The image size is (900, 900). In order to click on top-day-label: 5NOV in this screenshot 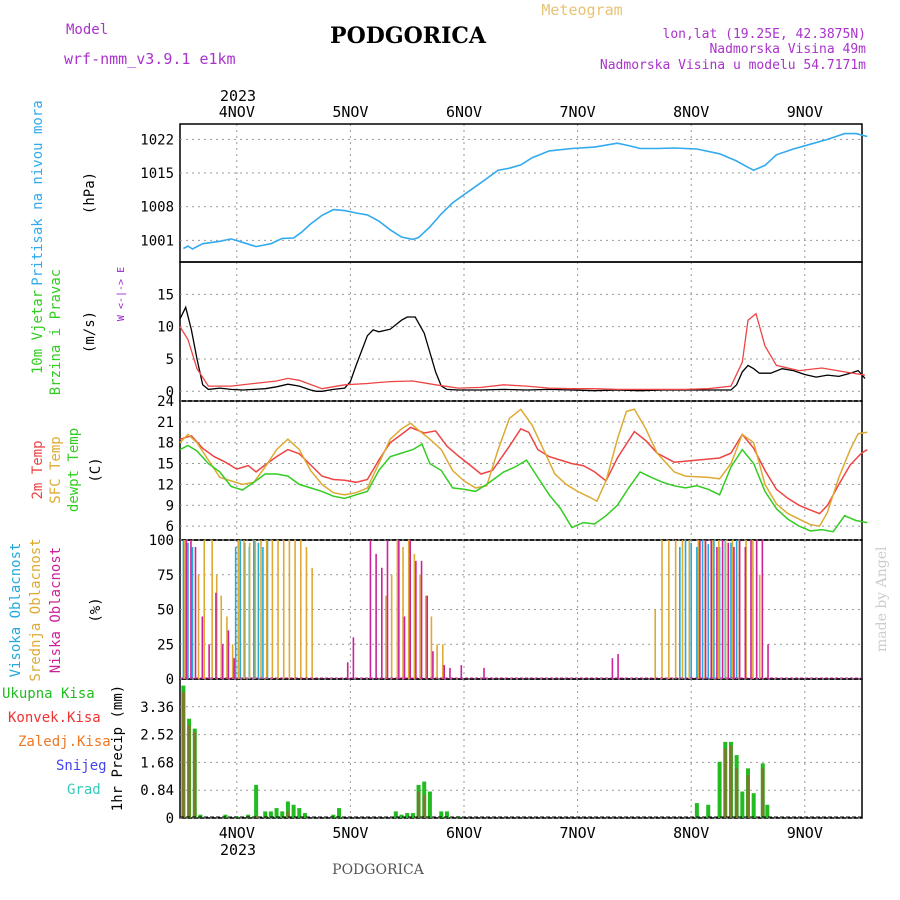, I will do `click(350, 112)`.